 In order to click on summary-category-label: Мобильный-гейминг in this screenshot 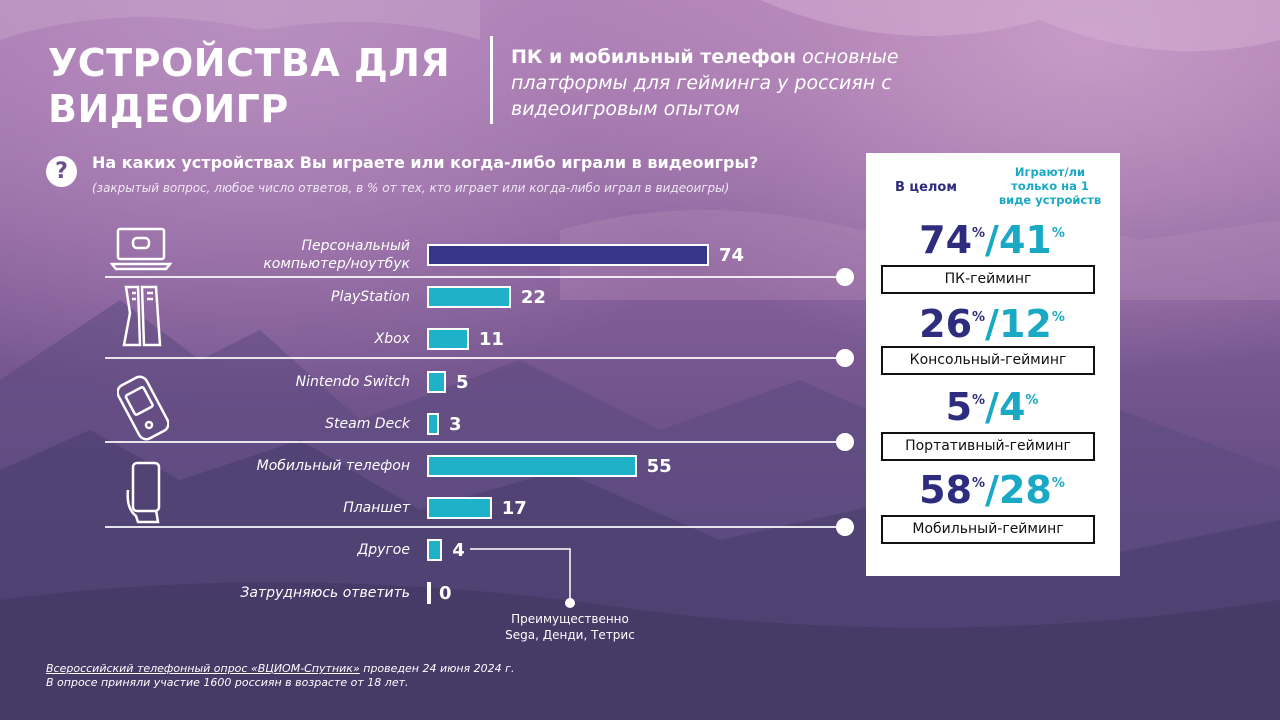, I will do `click(988, 529)`.